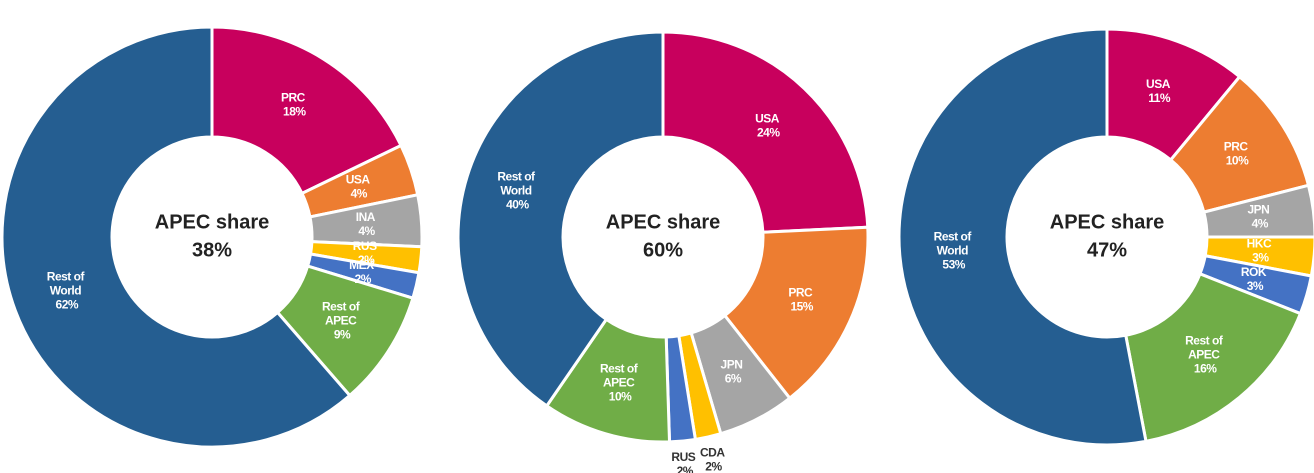 This screenshot has height=473, width=1314. What do you see at coordinates (1159, 98) in the screenshot?
I see `label-line: 11%` at bounding box center [1159, 98].